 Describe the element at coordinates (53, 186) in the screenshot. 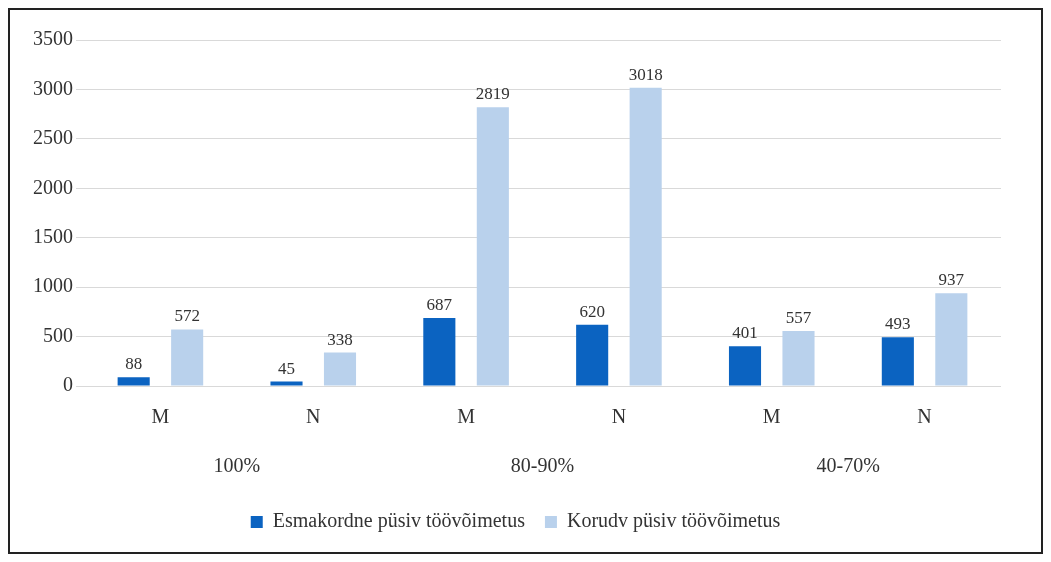

I see `y-tick-label: 2000` at that location.